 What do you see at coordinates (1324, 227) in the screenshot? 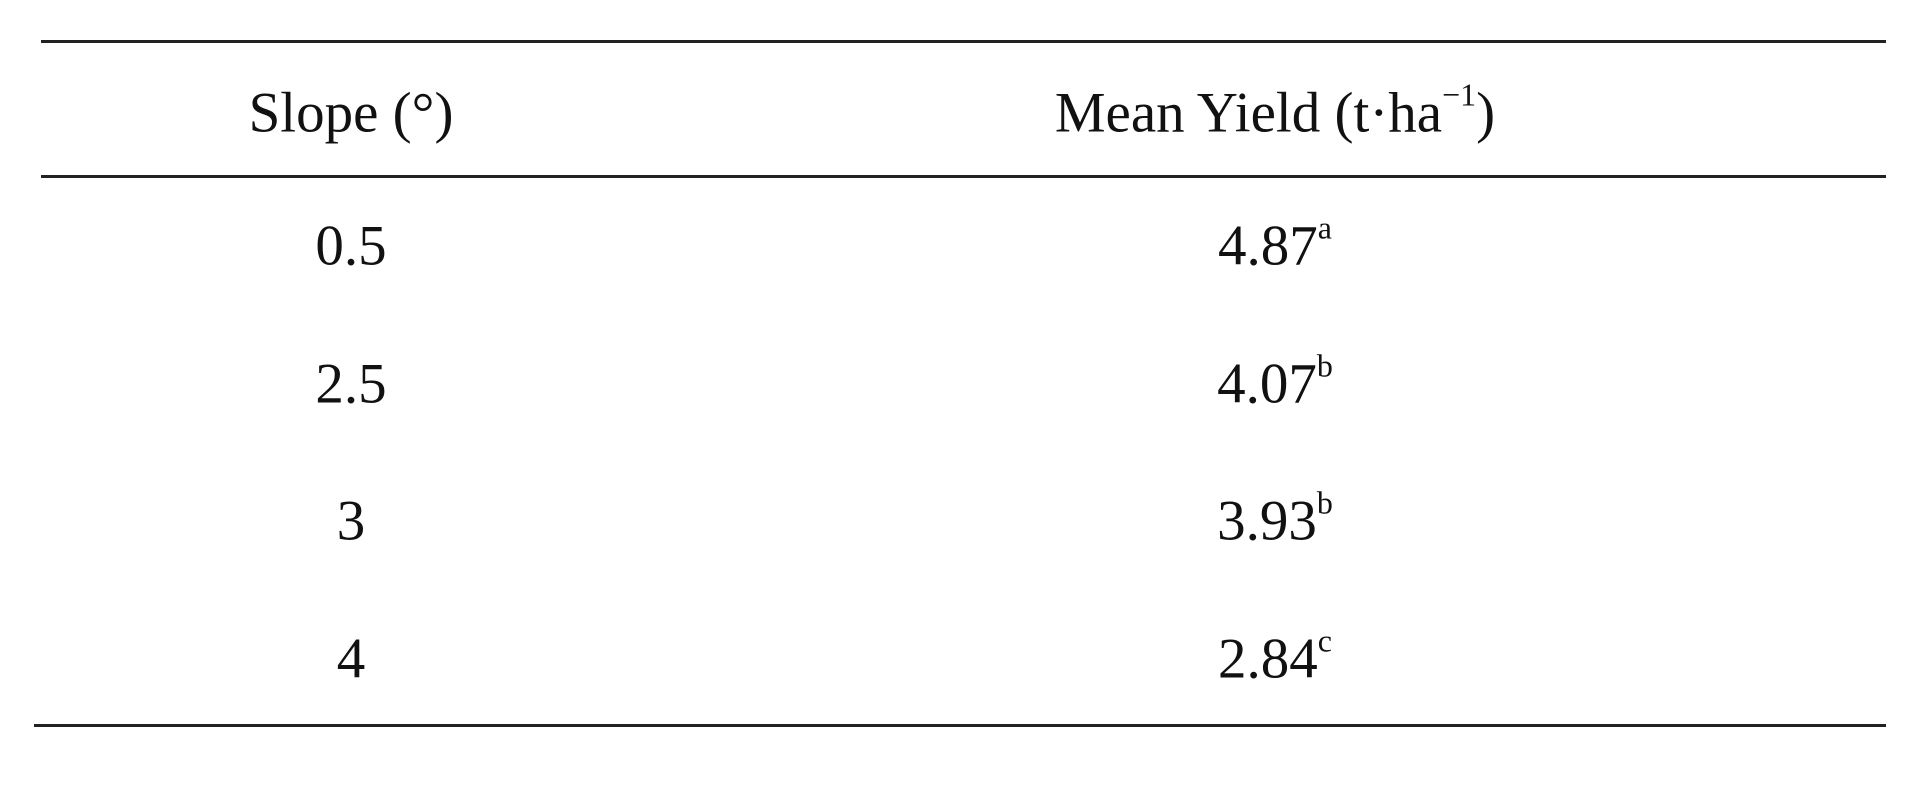
I see `superscript: a` at bounding box center [1324, 227].